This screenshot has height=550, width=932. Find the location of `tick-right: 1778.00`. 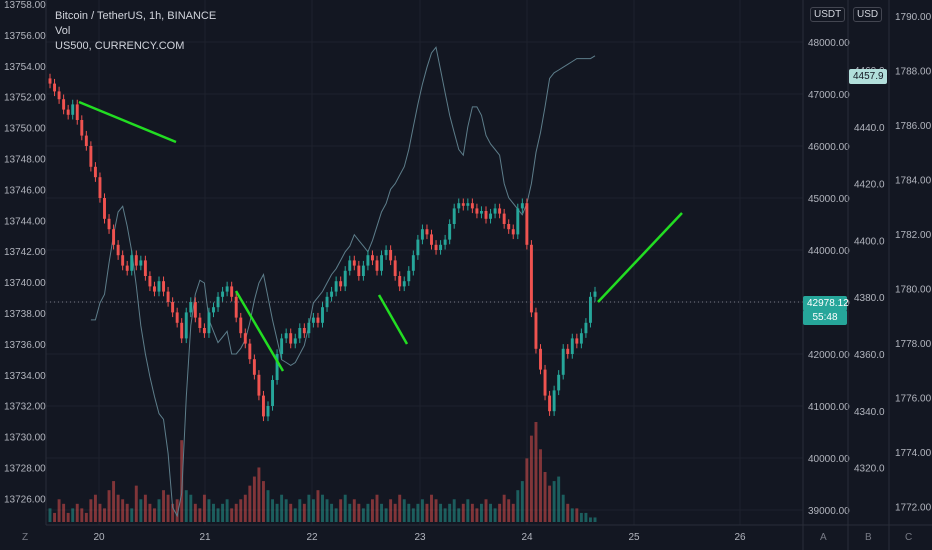

tick-right: 1778.00 is located at coordinates (913, 344).